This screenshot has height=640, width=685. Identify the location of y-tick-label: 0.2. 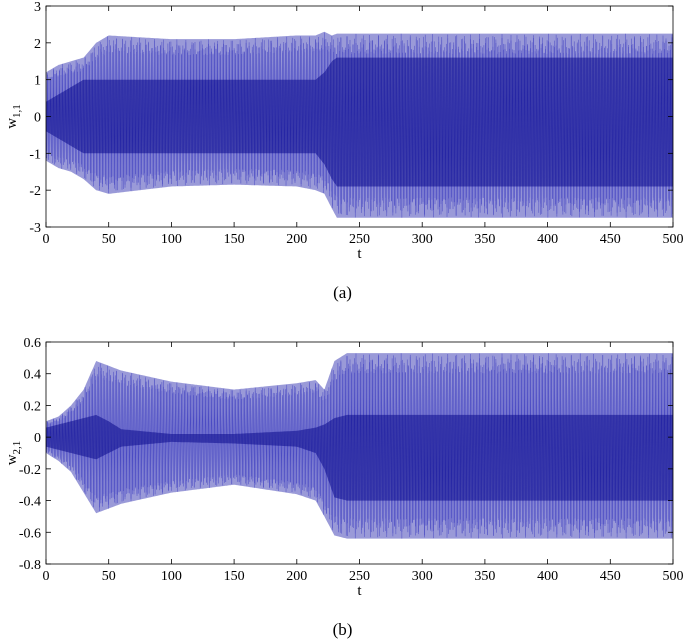
(33, 406).